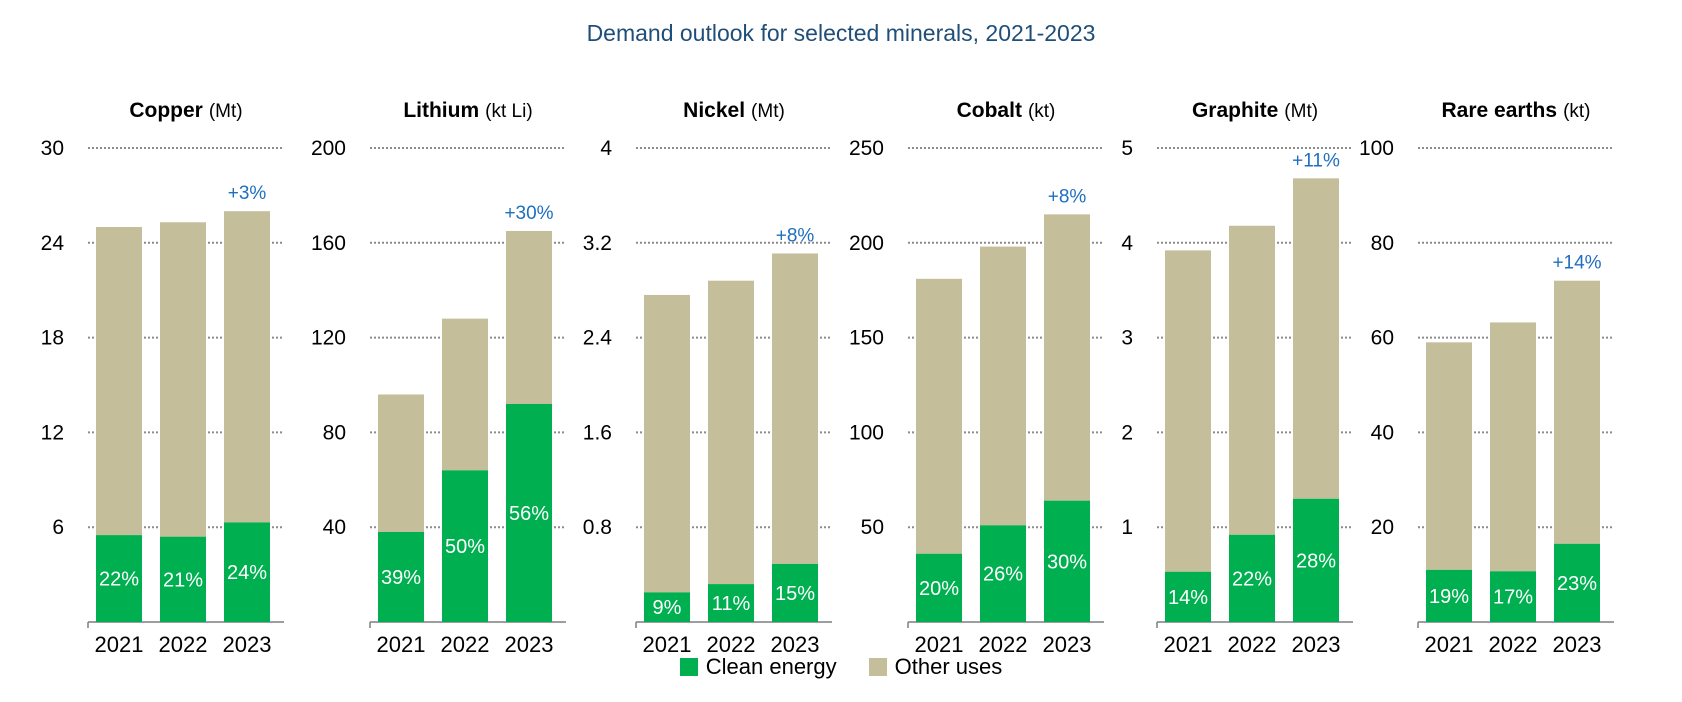 The width and height of the screenshot is (1682, 702). What do you see at coordinates (509, 111) in the screenshot?
I see `panel-title-unit-lithium: (kt Li)` at bounding box center [509, 111].